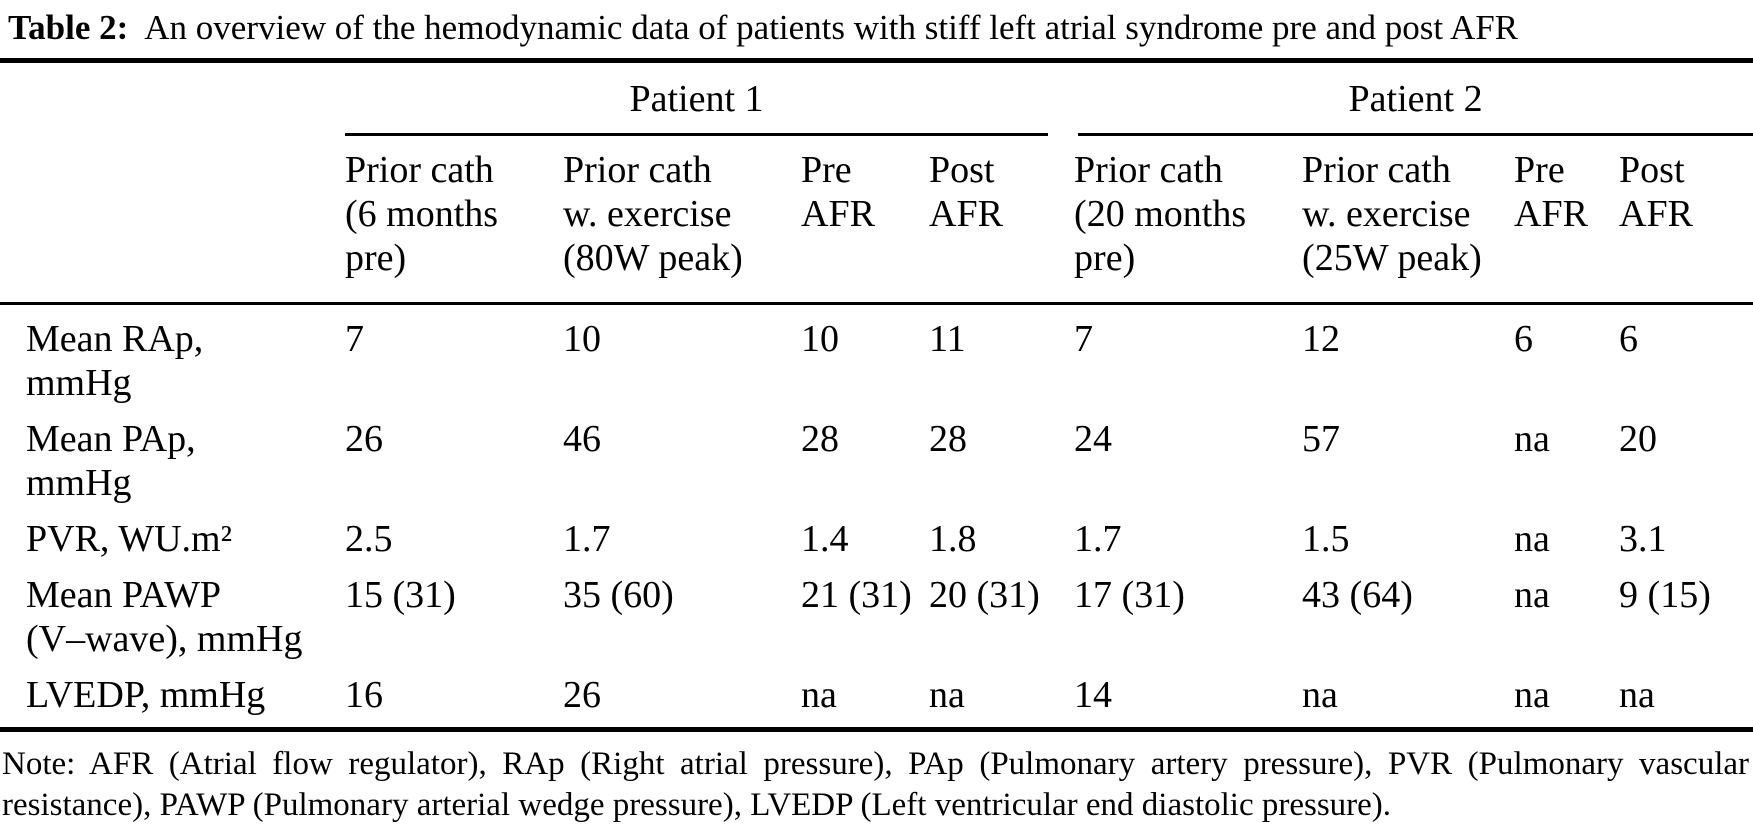 Image resolution: width=1753 pixels, height=833 pixels. I want to click on data-cell: 1.5, so click(1326, 539).